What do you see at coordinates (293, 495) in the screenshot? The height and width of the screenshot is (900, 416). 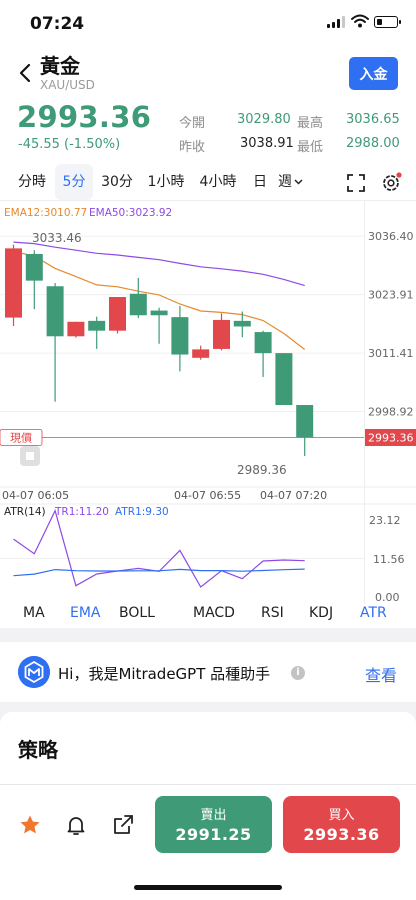 I see `time-tick-2: 04-07 07:20` at bounding box center [293, 495].